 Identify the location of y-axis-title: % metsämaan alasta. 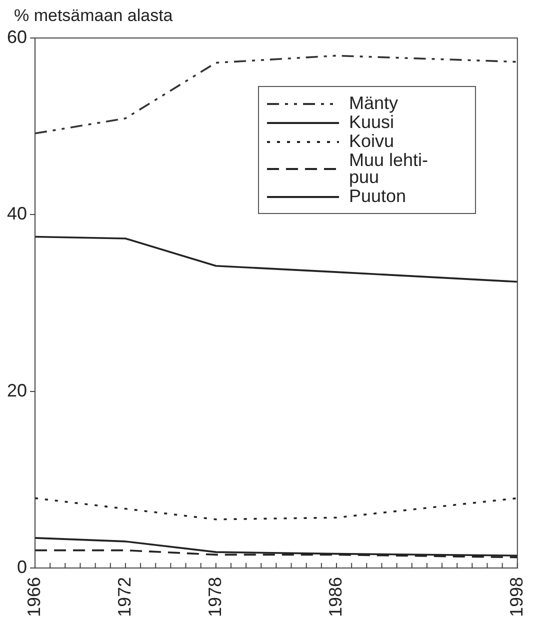
(93, 16).